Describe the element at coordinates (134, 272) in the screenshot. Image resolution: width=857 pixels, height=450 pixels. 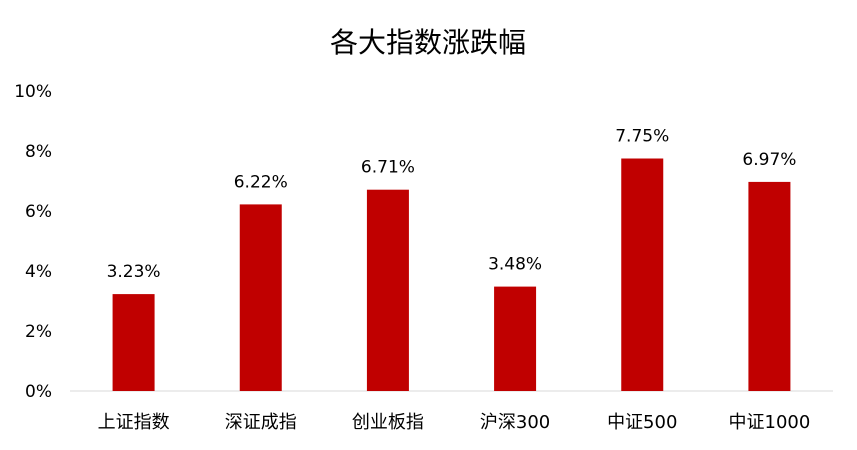
I see `data-label: 3.23%` at that location.